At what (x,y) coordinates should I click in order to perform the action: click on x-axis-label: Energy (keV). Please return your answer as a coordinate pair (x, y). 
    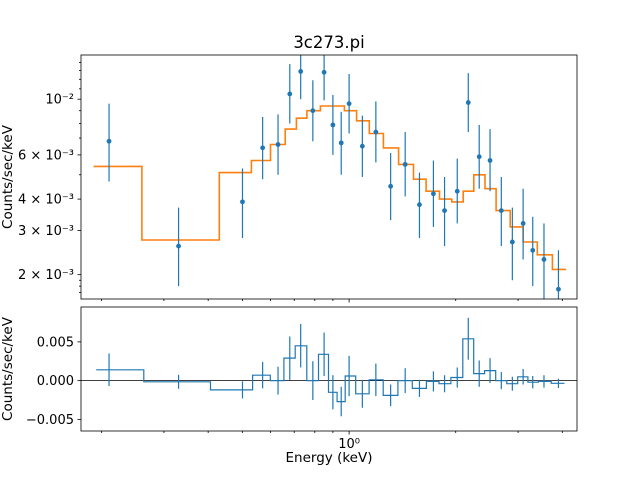
    Looking at the image, I should click on (329, 458).